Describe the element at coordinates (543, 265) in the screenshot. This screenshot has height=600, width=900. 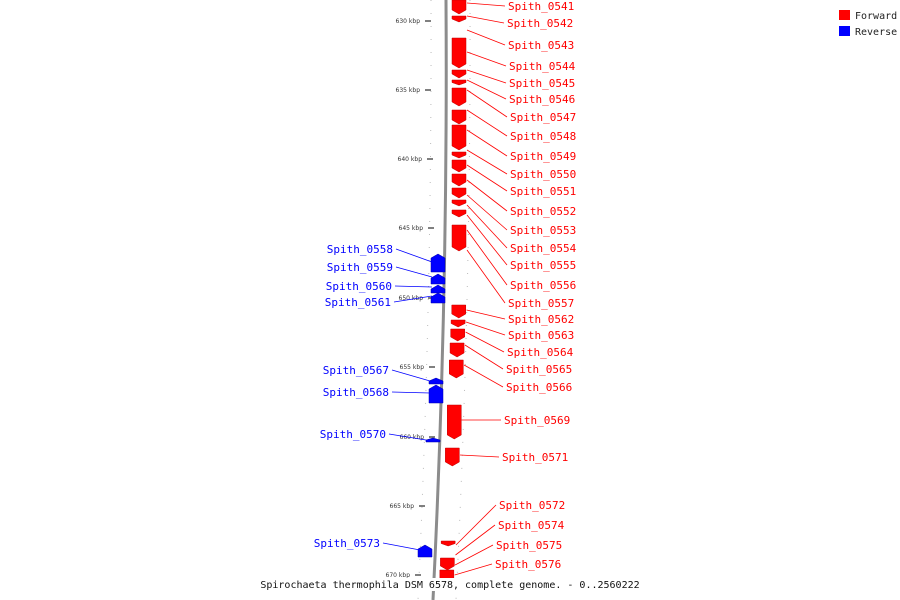
I see `forward-gene-label: Spith_0555` at that location.